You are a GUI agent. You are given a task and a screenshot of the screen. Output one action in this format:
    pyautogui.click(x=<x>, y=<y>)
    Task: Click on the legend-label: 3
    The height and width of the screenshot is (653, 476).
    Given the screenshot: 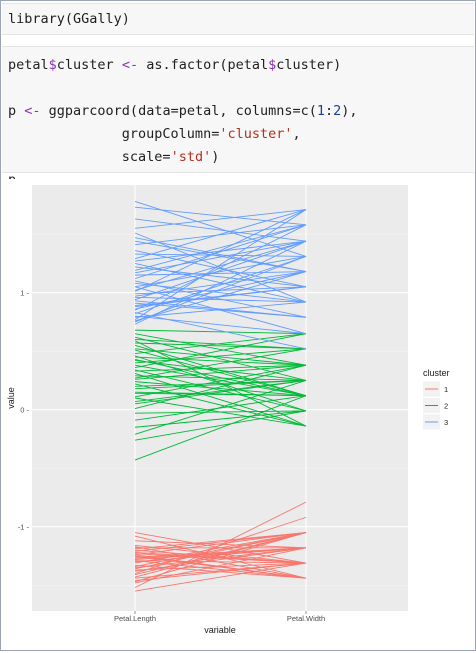 What is the action you would take?
    pyautogui.click(x=446, y=422)
    